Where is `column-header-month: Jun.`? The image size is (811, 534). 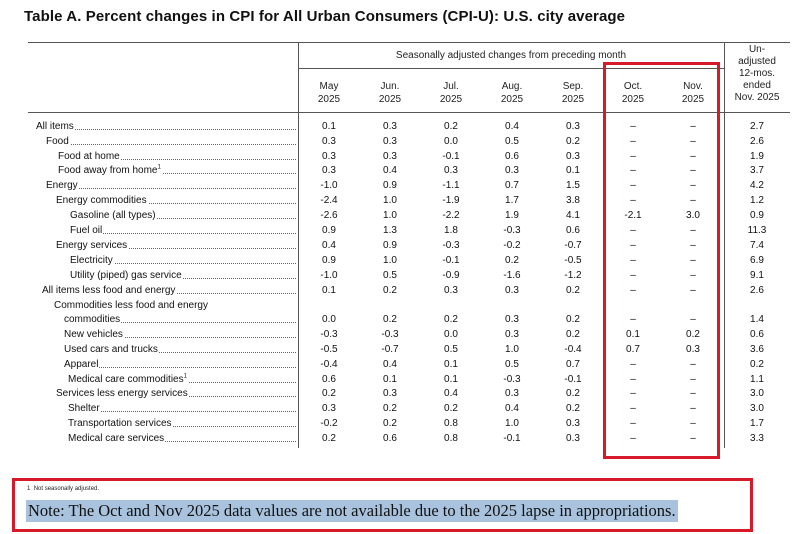 column-header-month: Jun. is located at coordinates (390, 86).